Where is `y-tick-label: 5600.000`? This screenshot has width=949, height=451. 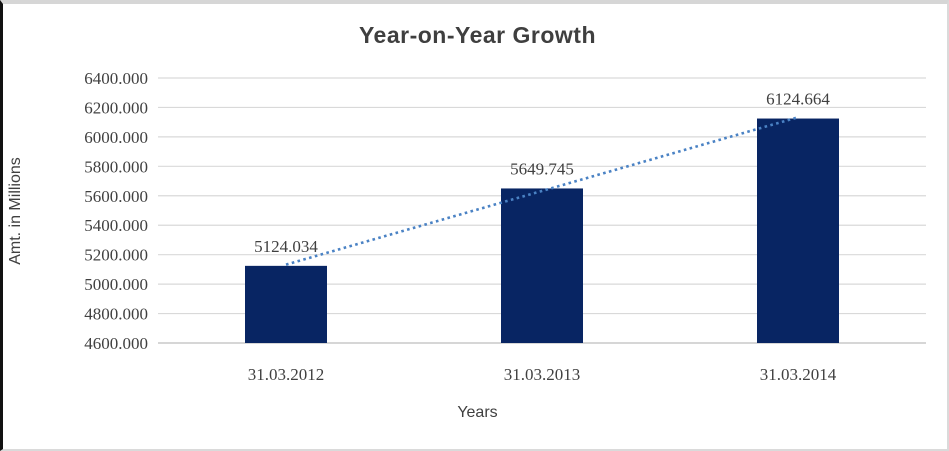 y-tick-label: 5600.000 is located at coordinates (116, 196).